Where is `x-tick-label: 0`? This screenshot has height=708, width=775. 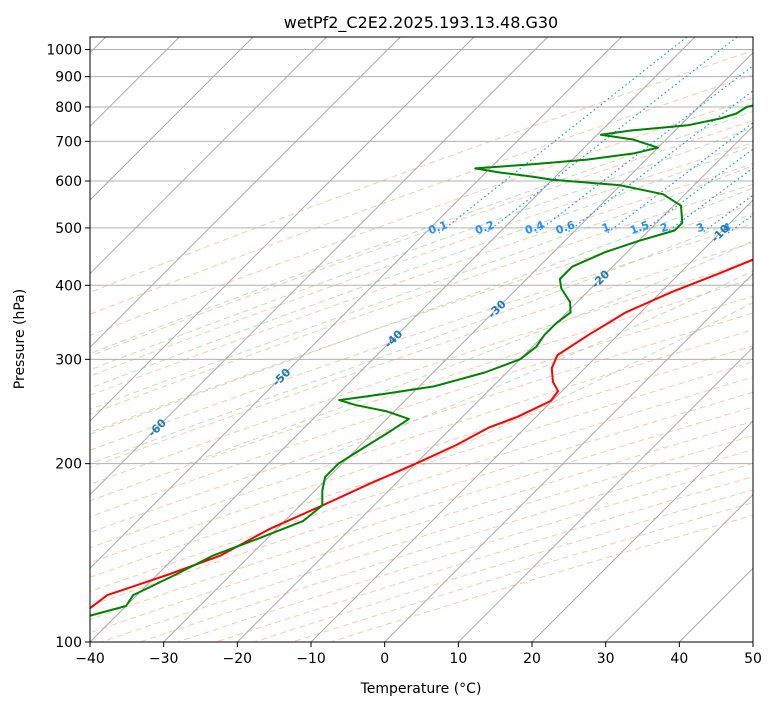
x-tick-label: 0 is located at coordinates (384, 659).